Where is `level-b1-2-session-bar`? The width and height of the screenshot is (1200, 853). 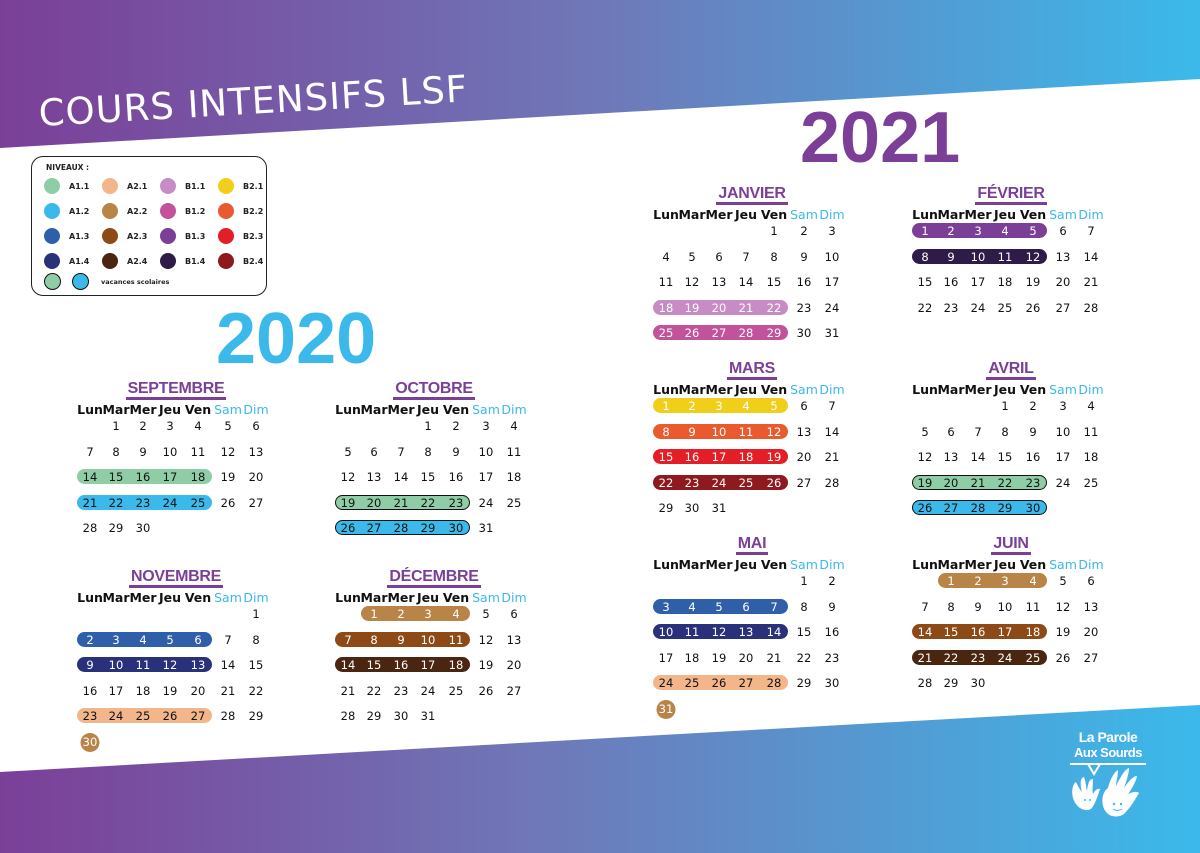 level-b1-2-session-bar is located at coordinates (720, 332).